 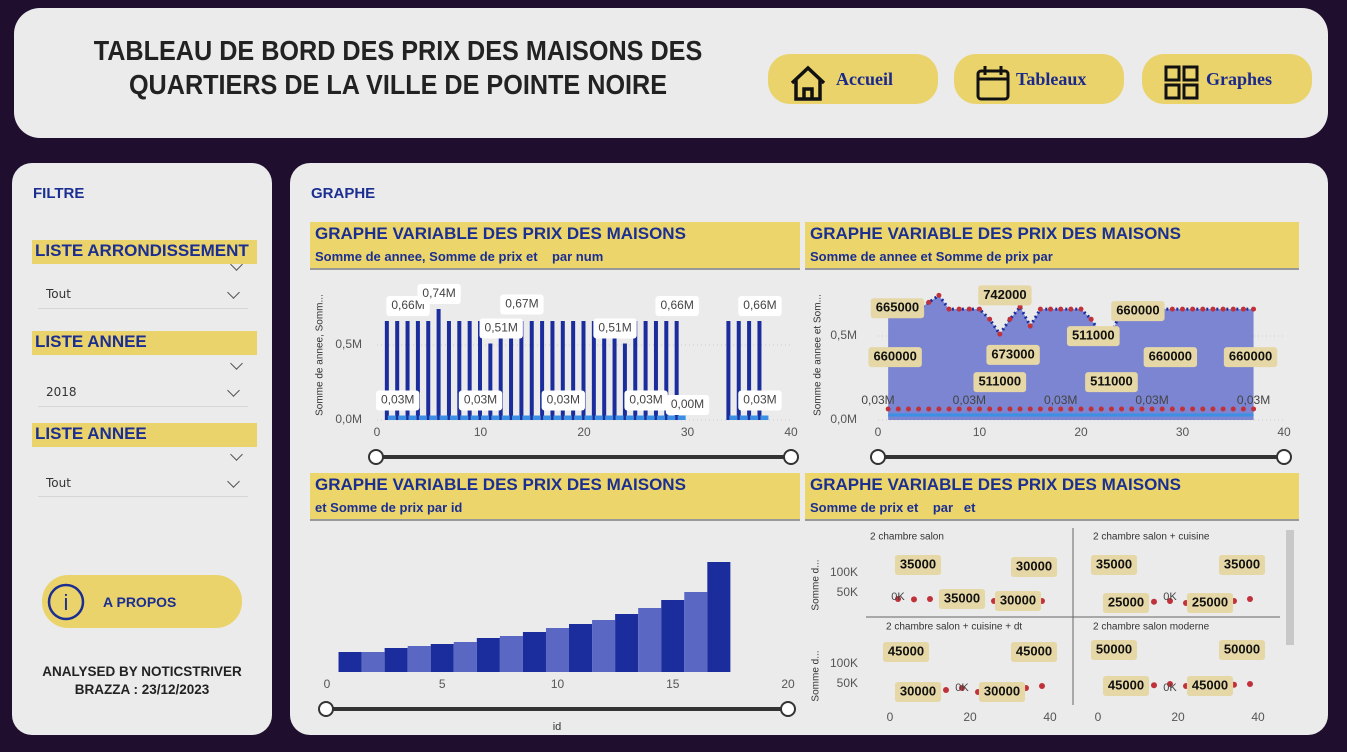 What do you see at coordinates (864, 79) in the screenshot?
I see `nav-label: Accueil` at bounding box center [864, 79].